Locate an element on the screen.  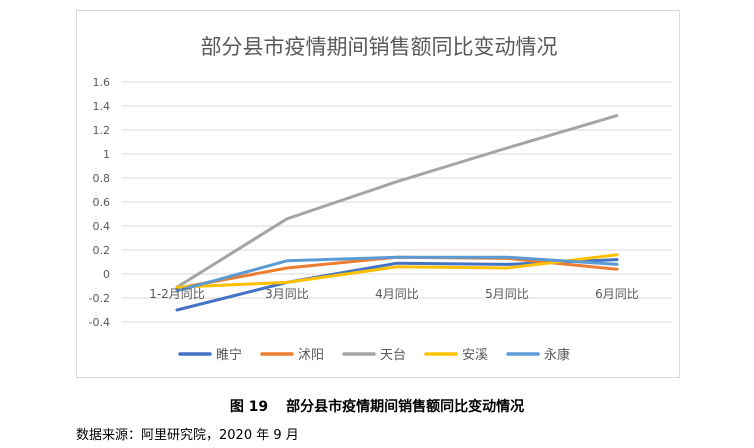
legend-label: 沭阳 is located at coordinates (311, 355).